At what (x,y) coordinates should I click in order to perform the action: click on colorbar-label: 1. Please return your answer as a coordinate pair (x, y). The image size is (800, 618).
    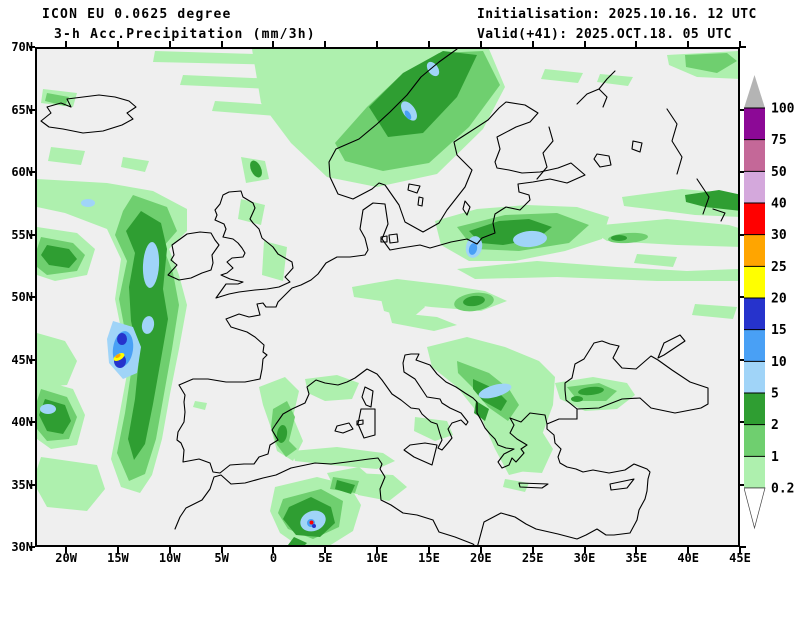
    Looking at the image, I should click on (775, 457).